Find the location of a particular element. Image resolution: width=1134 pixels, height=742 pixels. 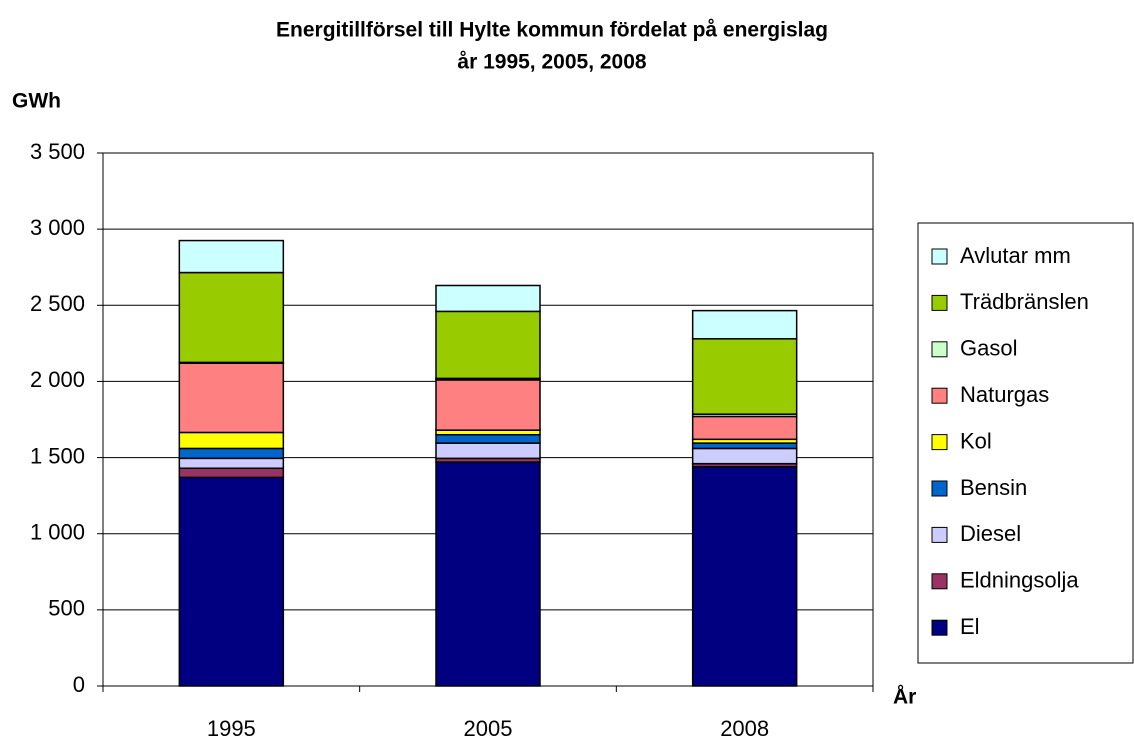

y-tick-label: 500 is located at coordinates (66, 608).